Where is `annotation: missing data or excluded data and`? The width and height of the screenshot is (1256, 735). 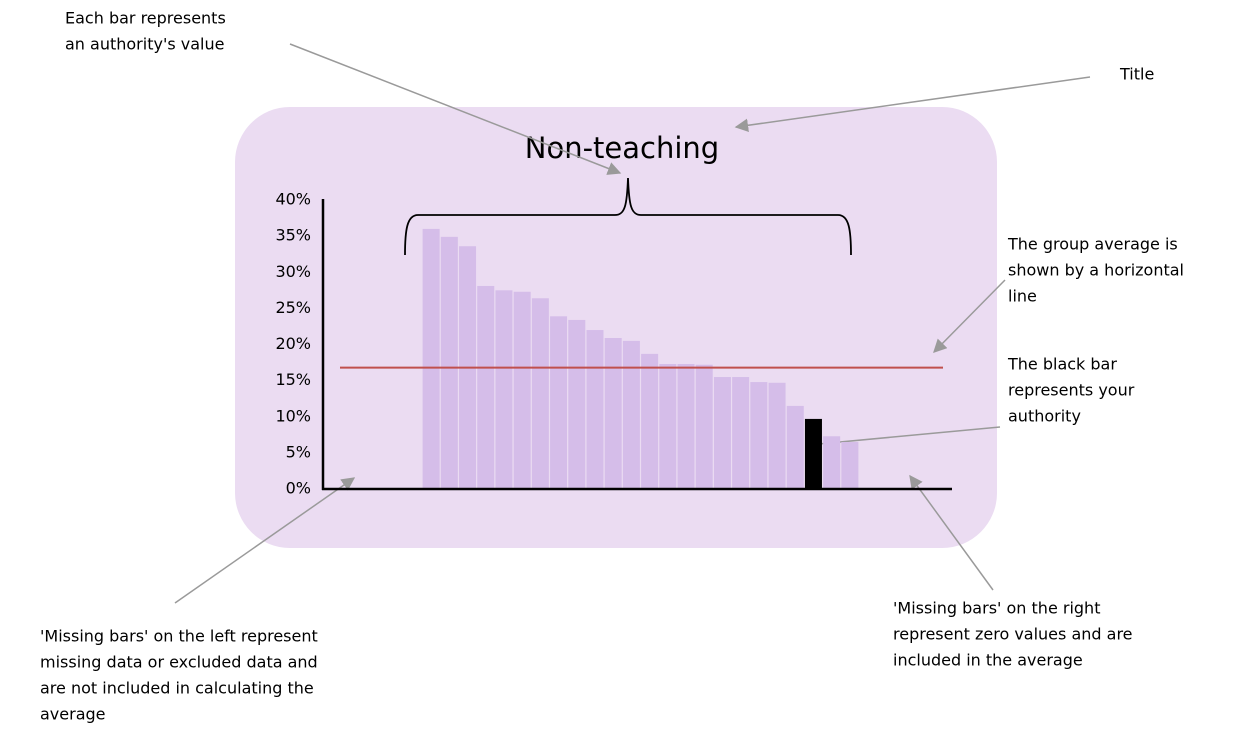 annotation: missing data or excluded data and is located at coordinates (179, 662).